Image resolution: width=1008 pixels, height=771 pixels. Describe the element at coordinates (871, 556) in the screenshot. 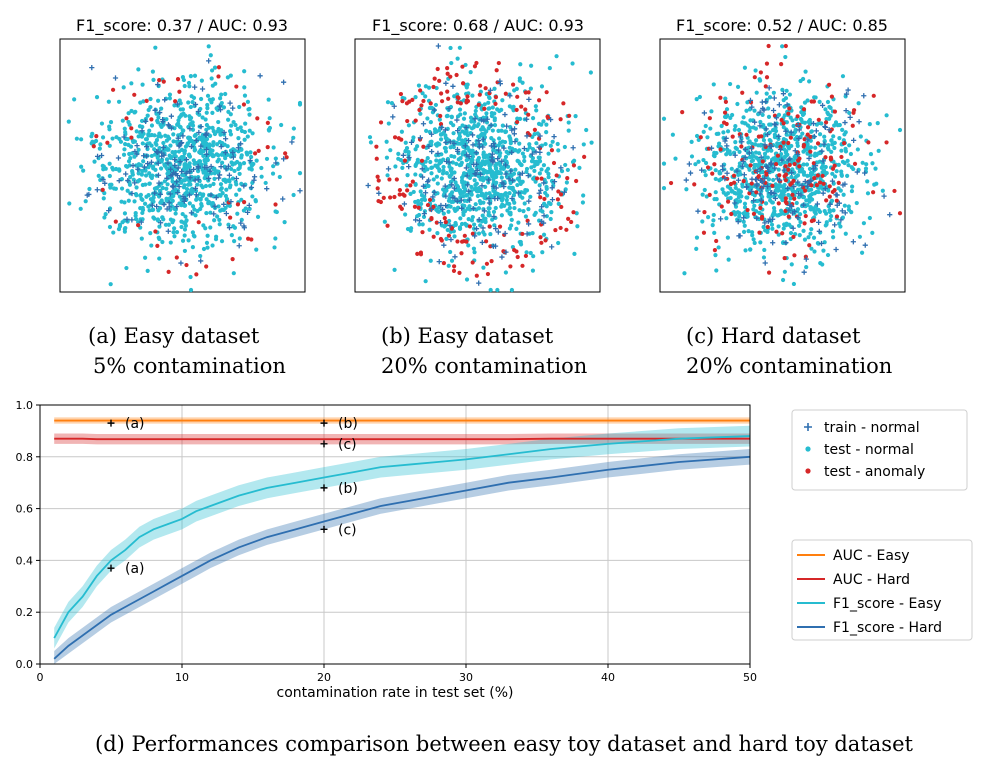

I see `legend-label: AUC - Easy` at that location.